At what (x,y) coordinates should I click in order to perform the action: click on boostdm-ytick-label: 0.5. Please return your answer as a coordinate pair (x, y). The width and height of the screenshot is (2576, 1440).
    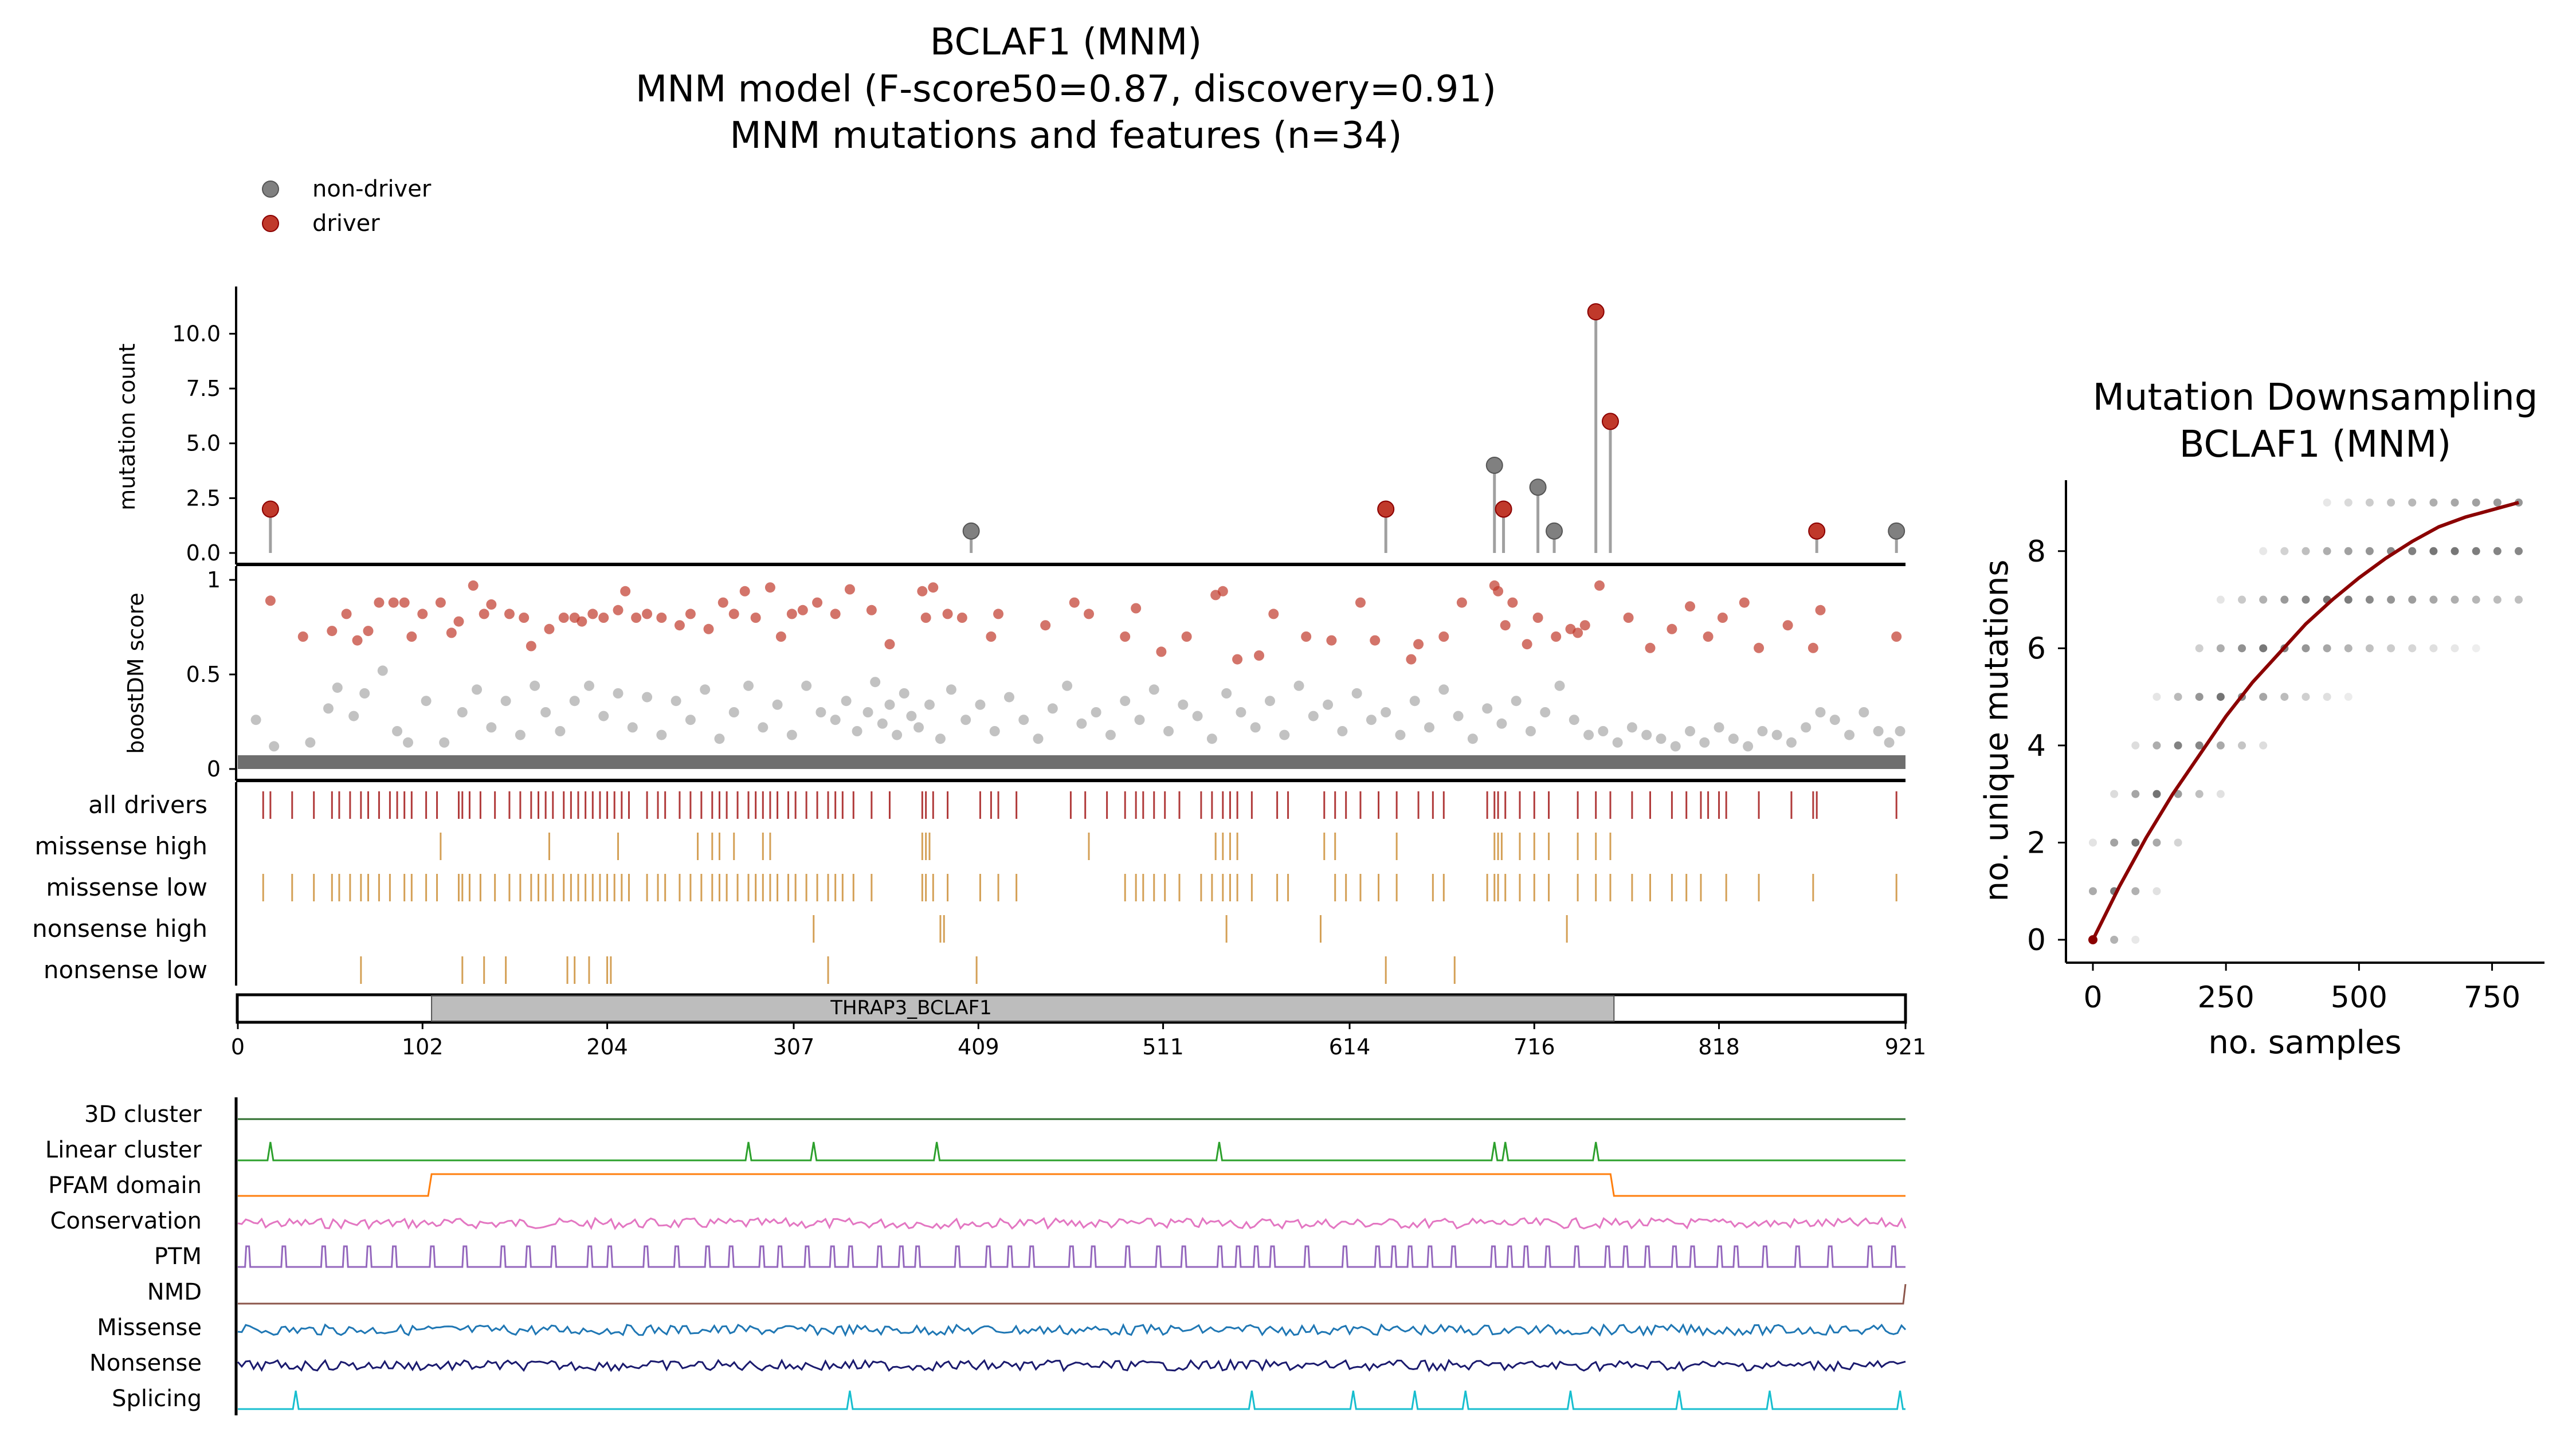
    Looking at the image, I should click on (203, 674).